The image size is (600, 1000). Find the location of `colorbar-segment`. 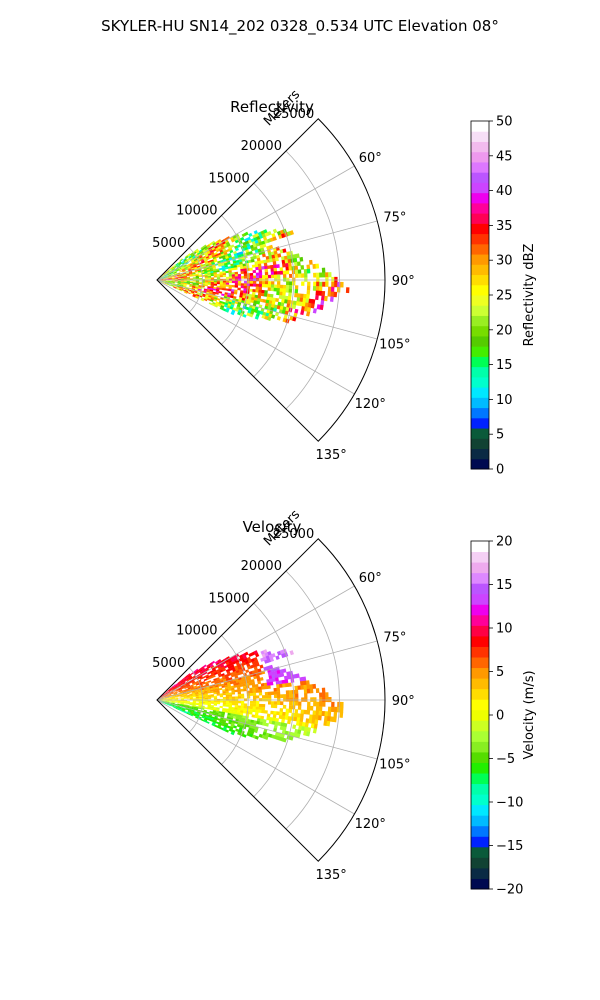

colorbar-segment is located at coordinates (480, 403).